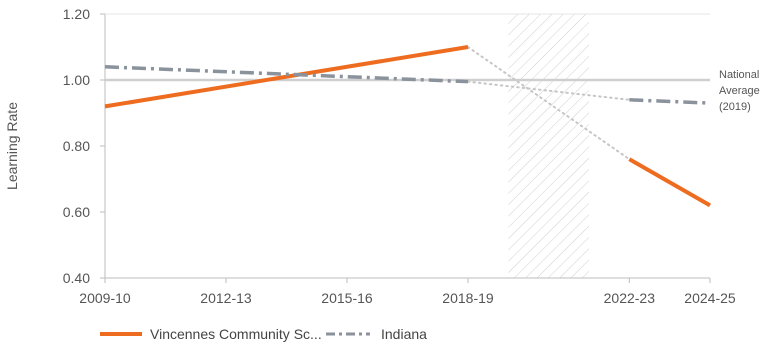 This screenshot has height=346, width=764. I want to click on y-axis-title: Learning Rate, so click(12, 146).